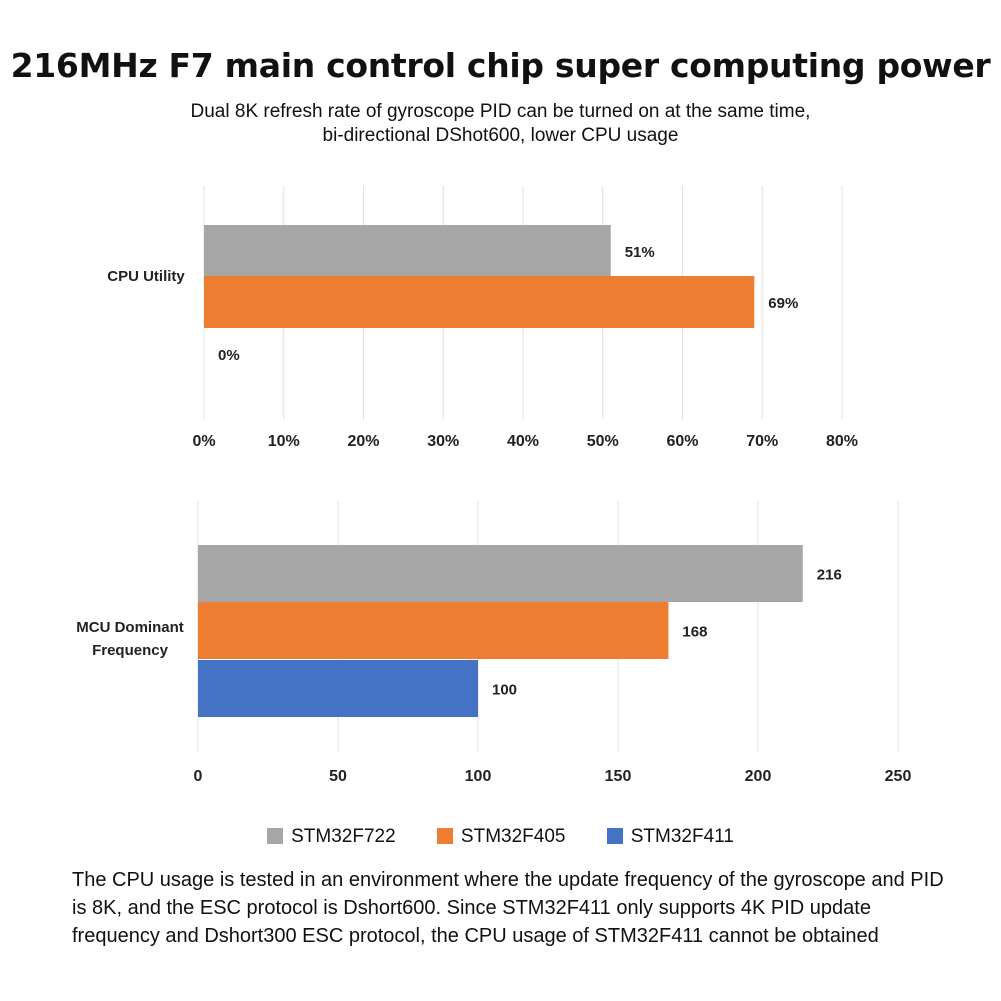  What do you see at coordinates (682, 441) in the screenshot?
I see `chart-1-tick-label: 60%` at bounding box center [682, 441].